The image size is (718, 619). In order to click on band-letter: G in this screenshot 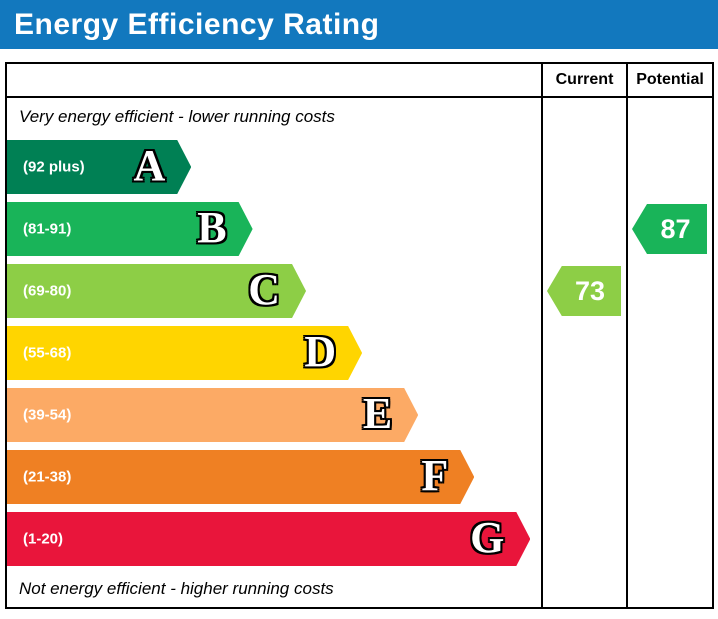, I will do `click(487, 538)`.